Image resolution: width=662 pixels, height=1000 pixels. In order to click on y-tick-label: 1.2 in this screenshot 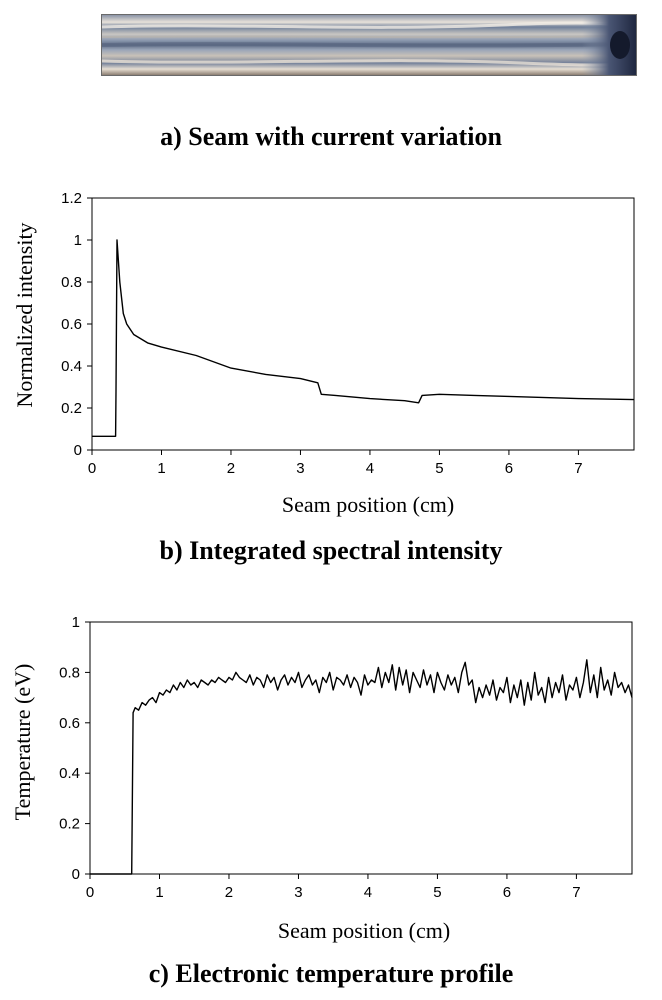, I will do `click(71, 198)`.